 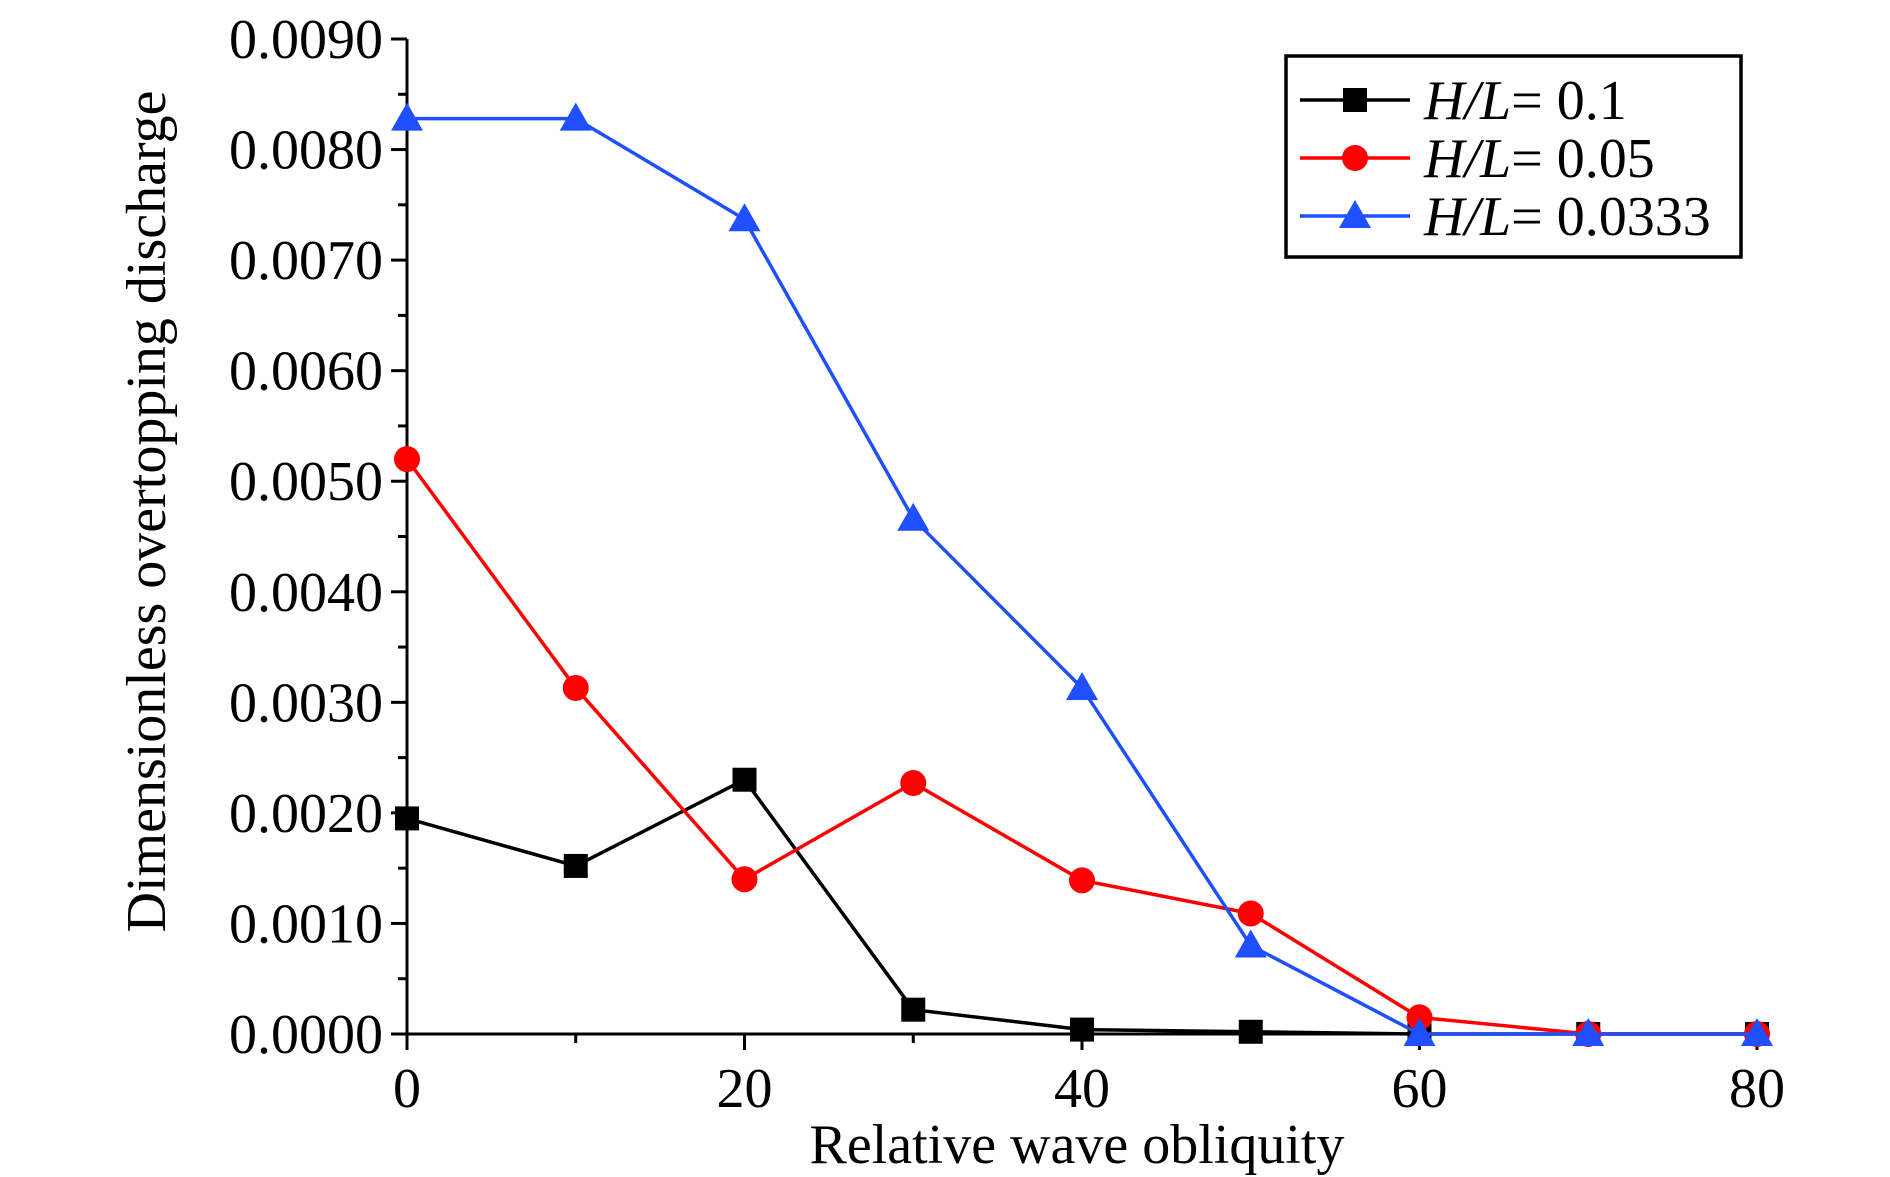 I want to click on x-tick-label: 0, so click(x=407, y=1089).